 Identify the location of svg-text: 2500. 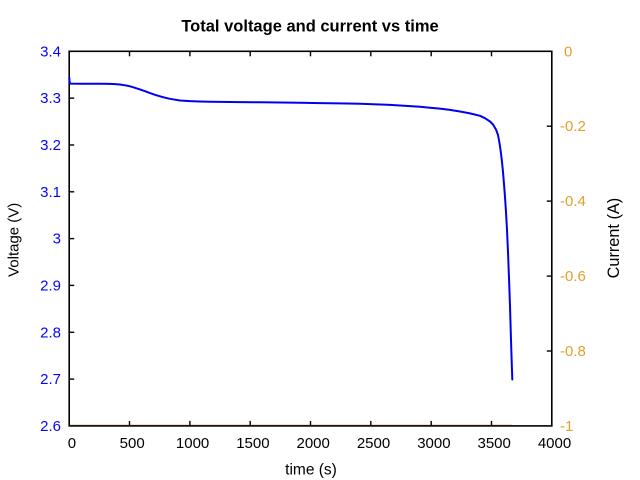
(373, 443).